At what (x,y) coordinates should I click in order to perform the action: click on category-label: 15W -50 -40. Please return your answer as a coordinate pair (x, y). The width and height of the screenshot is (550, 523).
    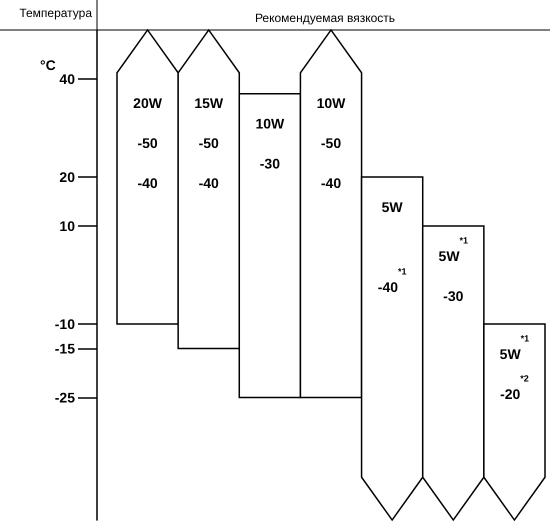
    Looking at the image, I should click on (209, 142).